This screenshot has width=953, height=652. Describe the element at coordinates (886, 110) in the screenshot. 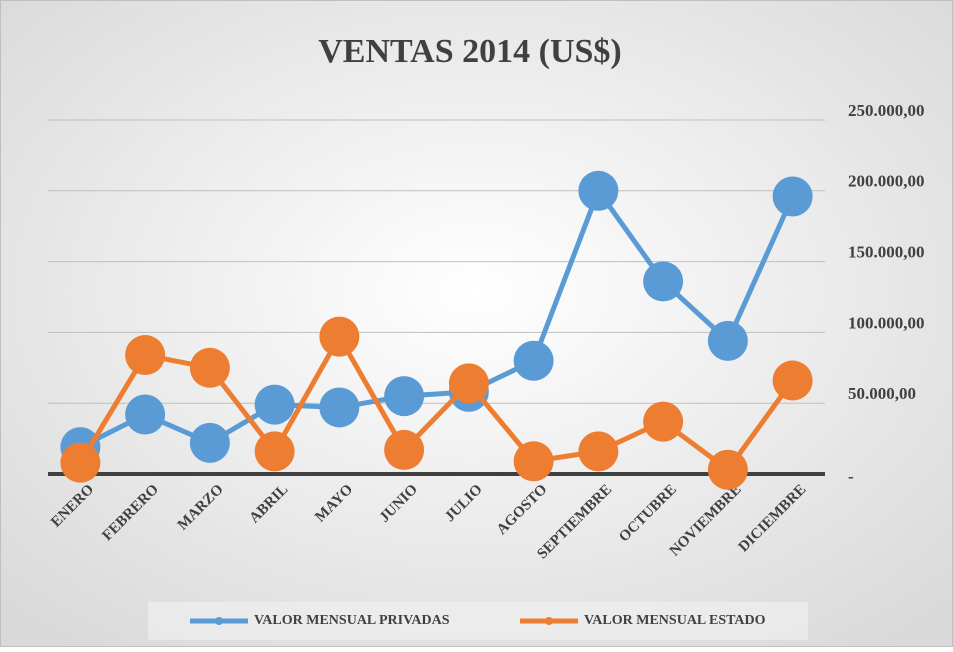

I see `y-tick-label: 250.000,00` at that location.